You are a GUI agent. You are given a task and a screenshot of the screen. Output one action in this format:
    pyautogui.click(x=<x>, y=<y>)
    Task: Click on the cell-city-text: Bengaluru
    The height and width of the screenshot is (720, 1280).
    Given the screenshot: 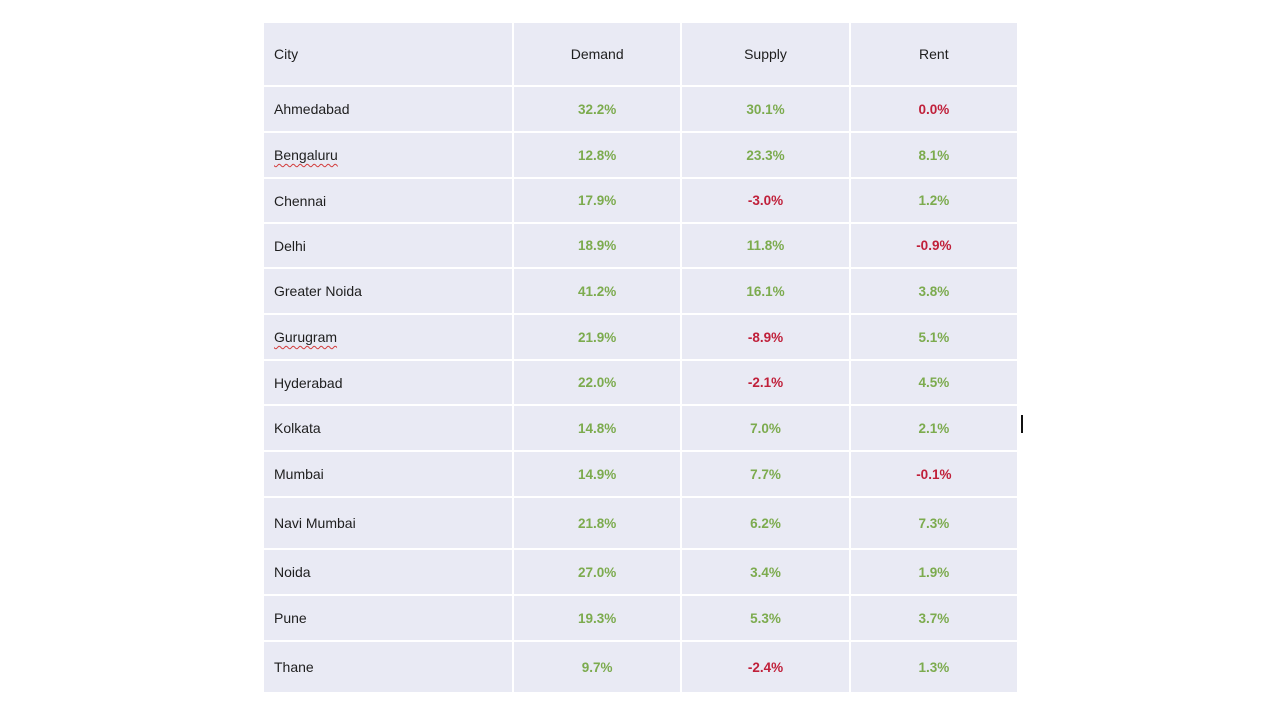 What is the action you would take?
    pyautogui.click(x=306, y=155)
    